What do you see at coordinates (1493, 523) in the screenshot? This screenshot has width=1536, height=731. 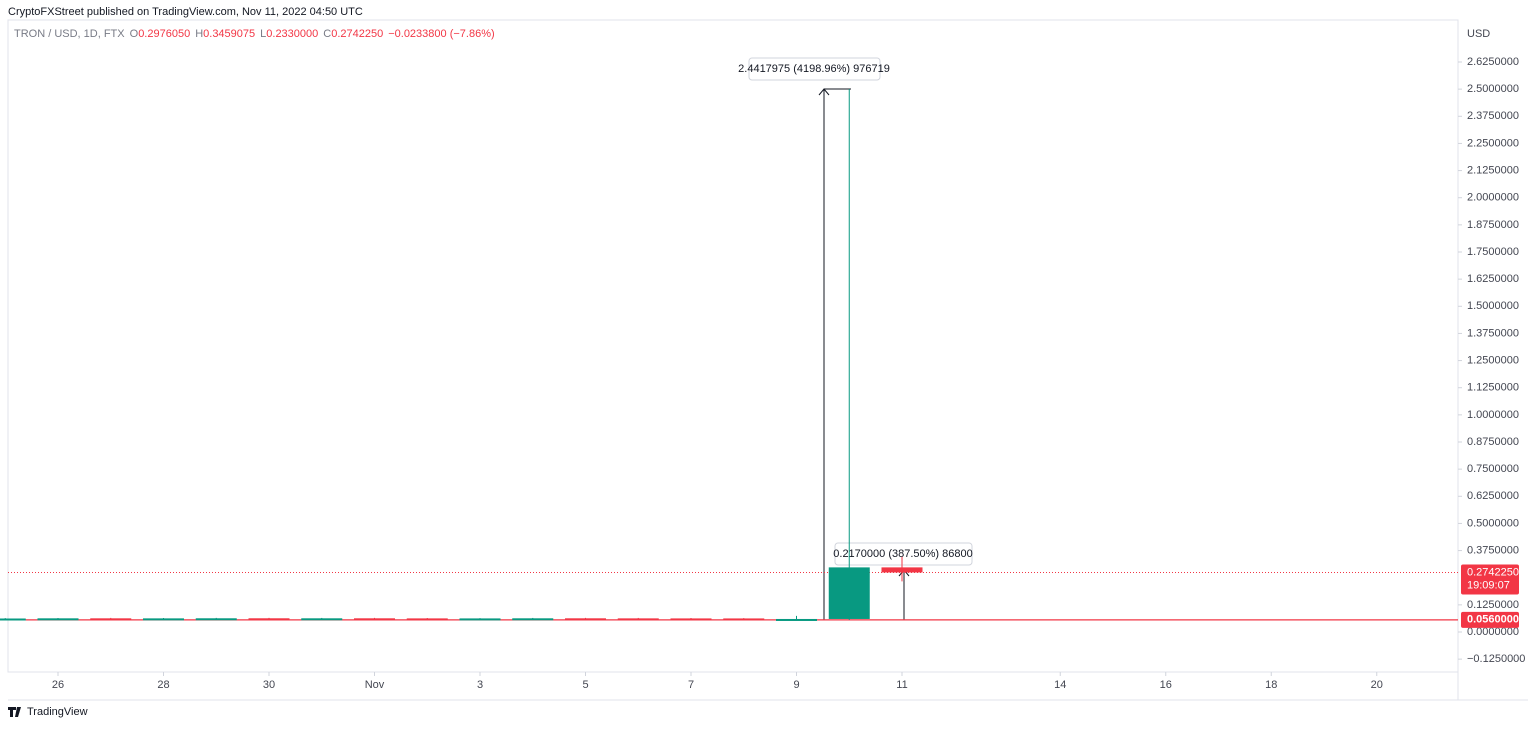 I see `y-tick-label: 0.5000000` at bounding box center [1493, 523].